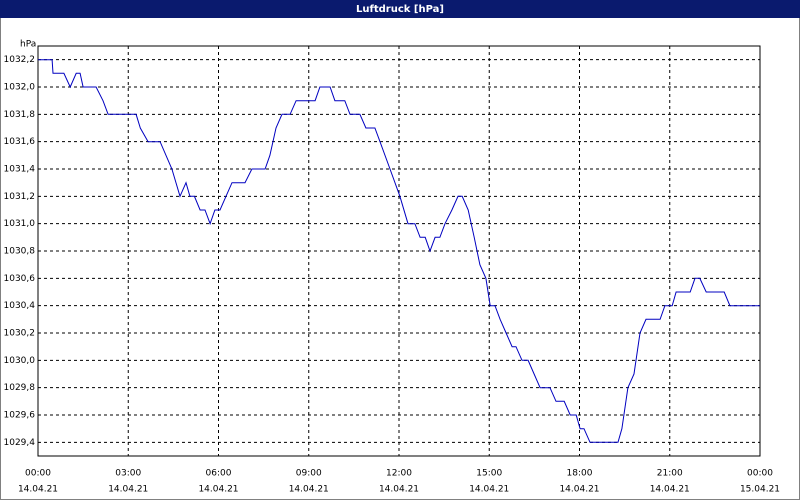 The height and width of the screenshot is (500, 800). Describe the element at coordinates (760, 490) in the screenshot. I see `x-tick-date: 15.04.21` at that location.